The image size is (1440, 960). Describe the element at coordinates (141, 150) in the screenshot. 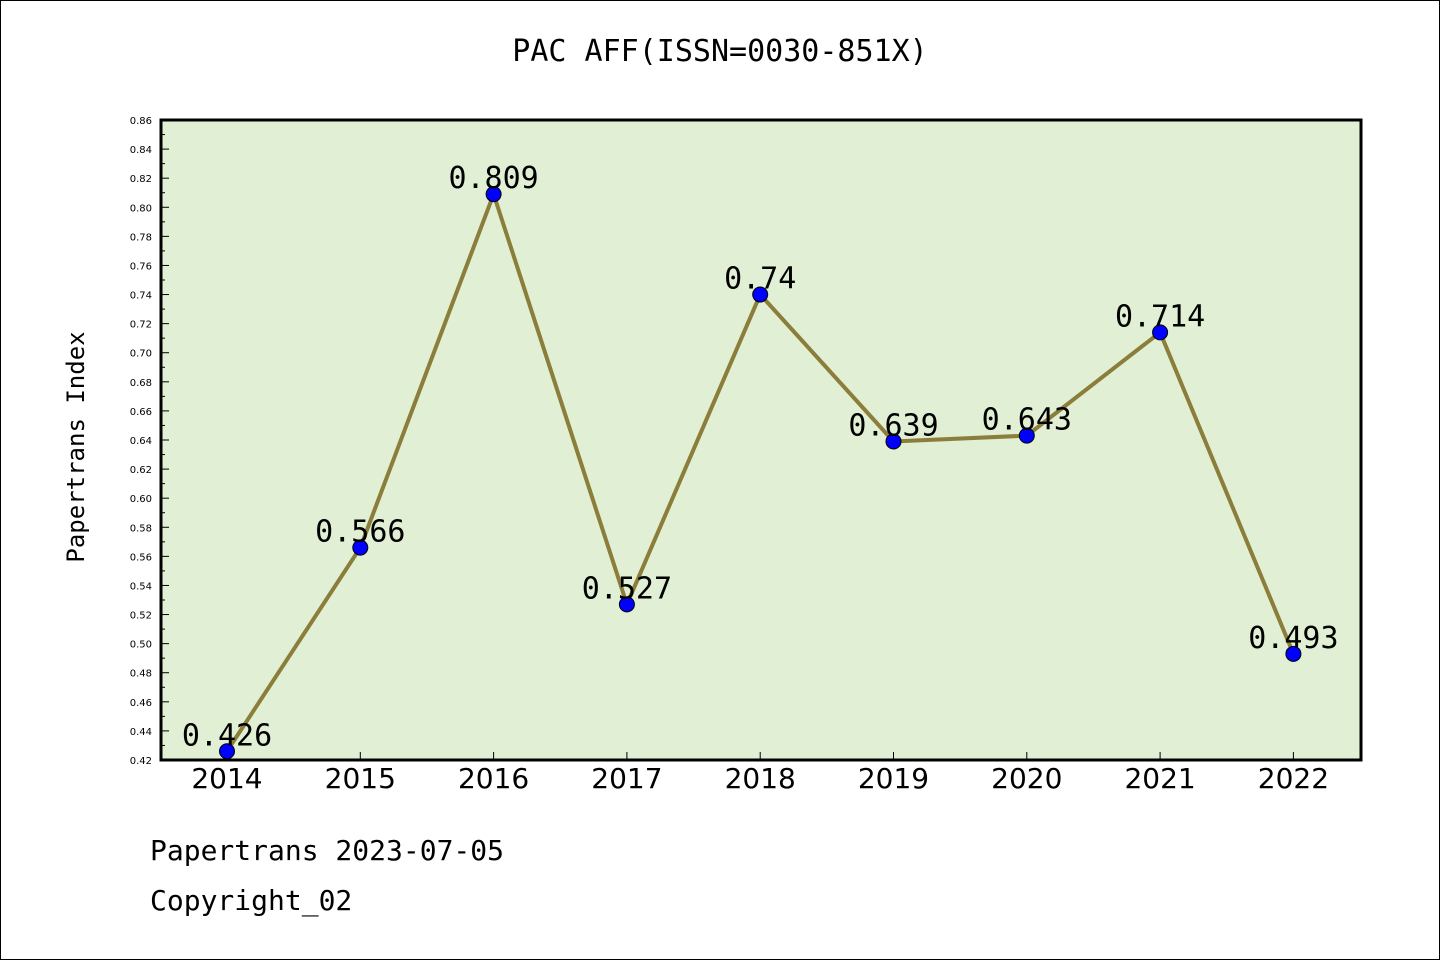

I see `y-tick-label: 0.84` at that location.